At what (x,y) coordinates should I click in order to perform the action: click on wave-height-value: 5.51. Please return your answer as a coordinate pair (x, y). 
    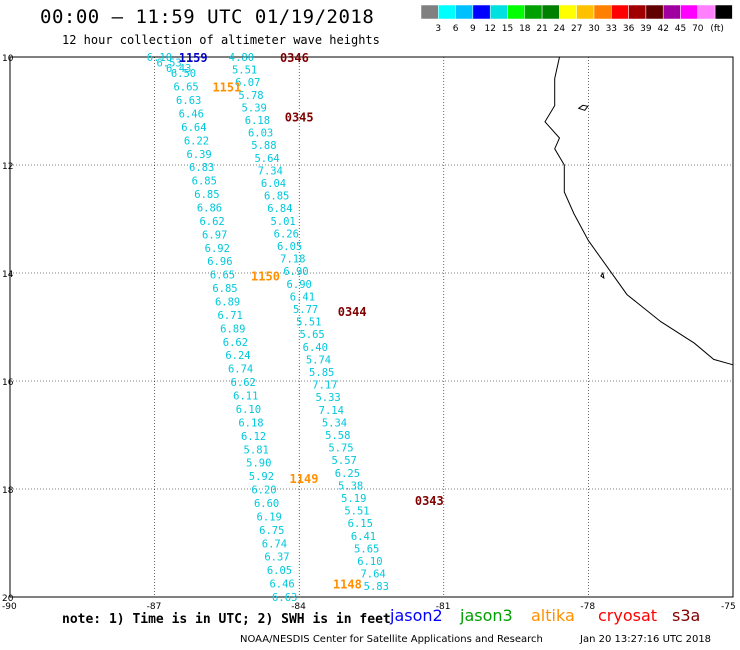
    Looking at the image, I should click on (244, 71).